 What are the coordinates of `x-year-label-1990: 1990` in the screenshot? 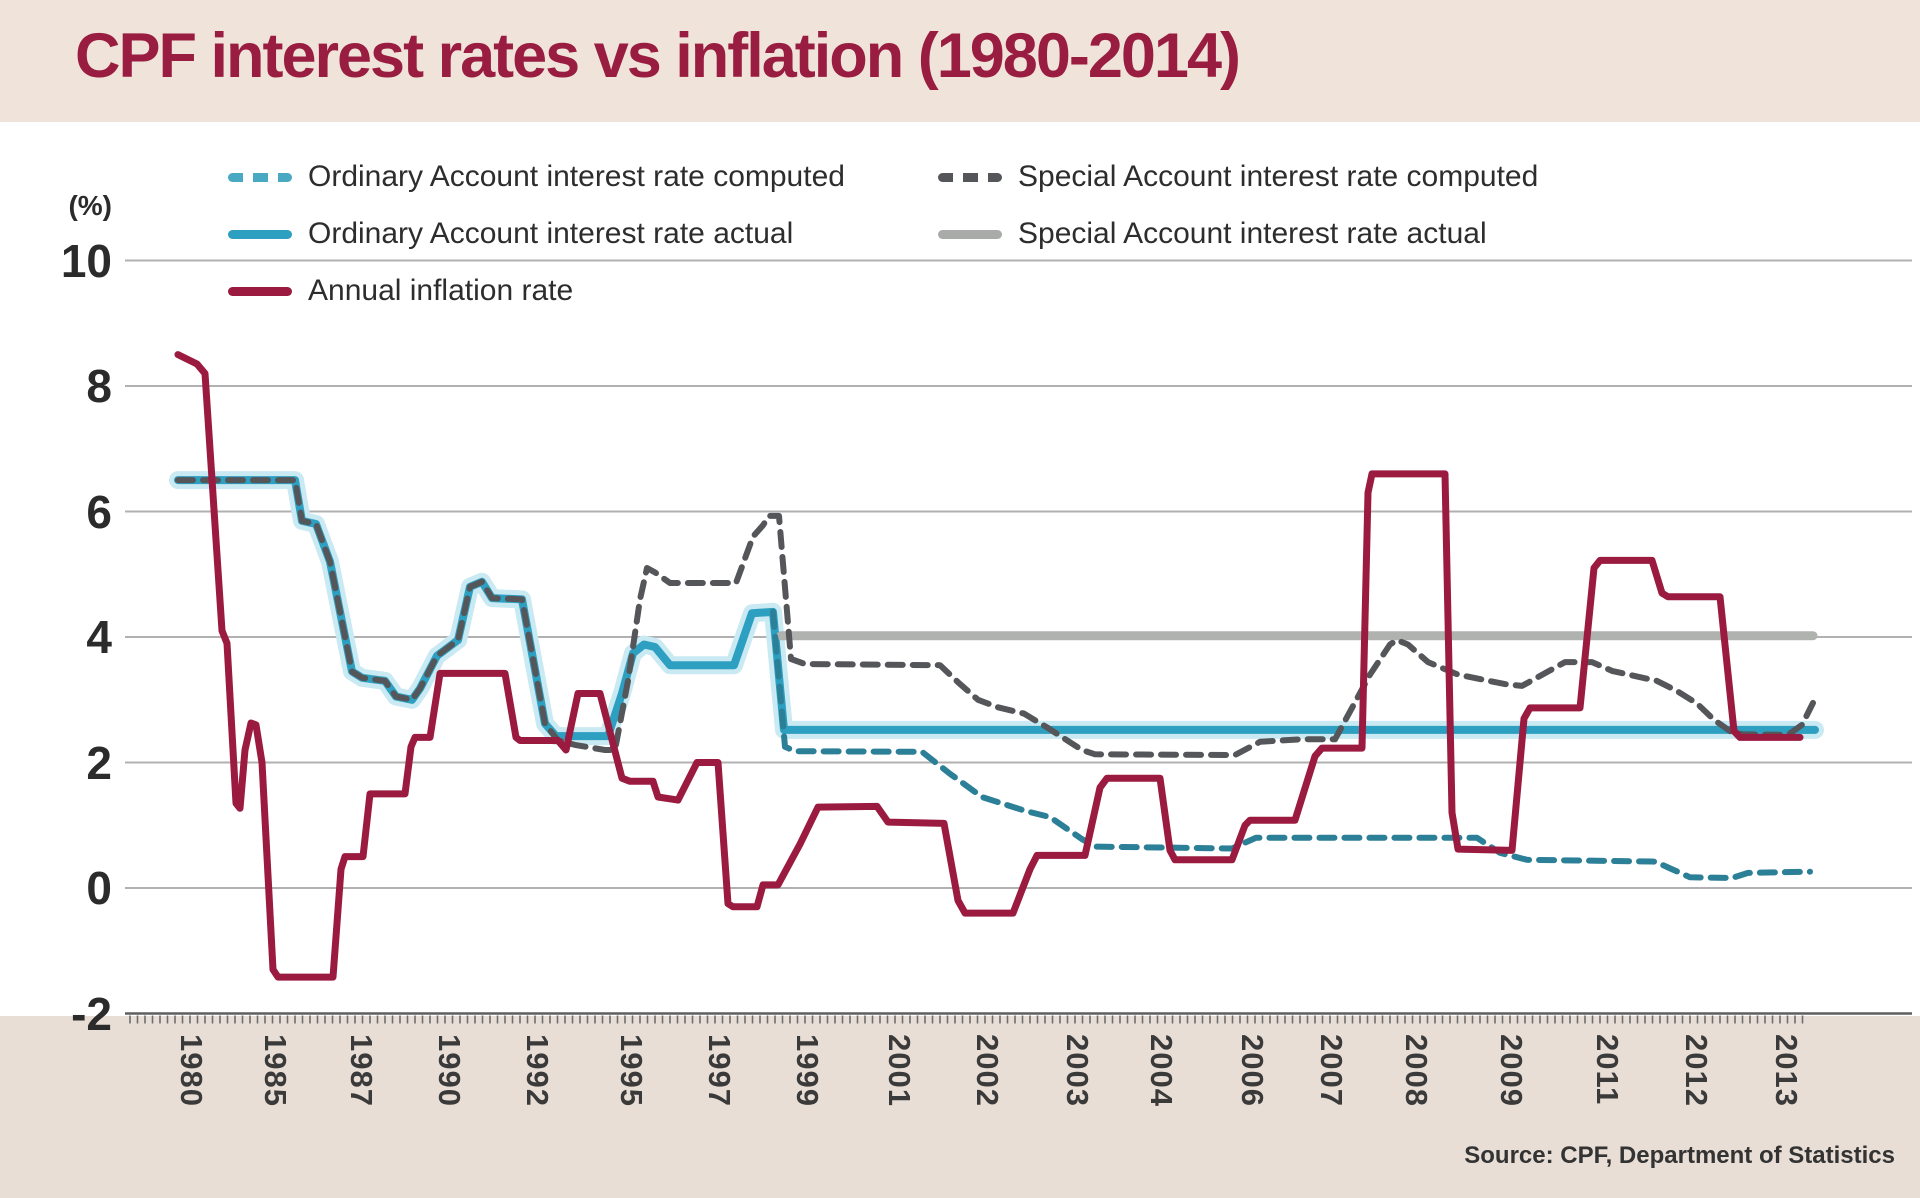 It's located at (449, 1070).